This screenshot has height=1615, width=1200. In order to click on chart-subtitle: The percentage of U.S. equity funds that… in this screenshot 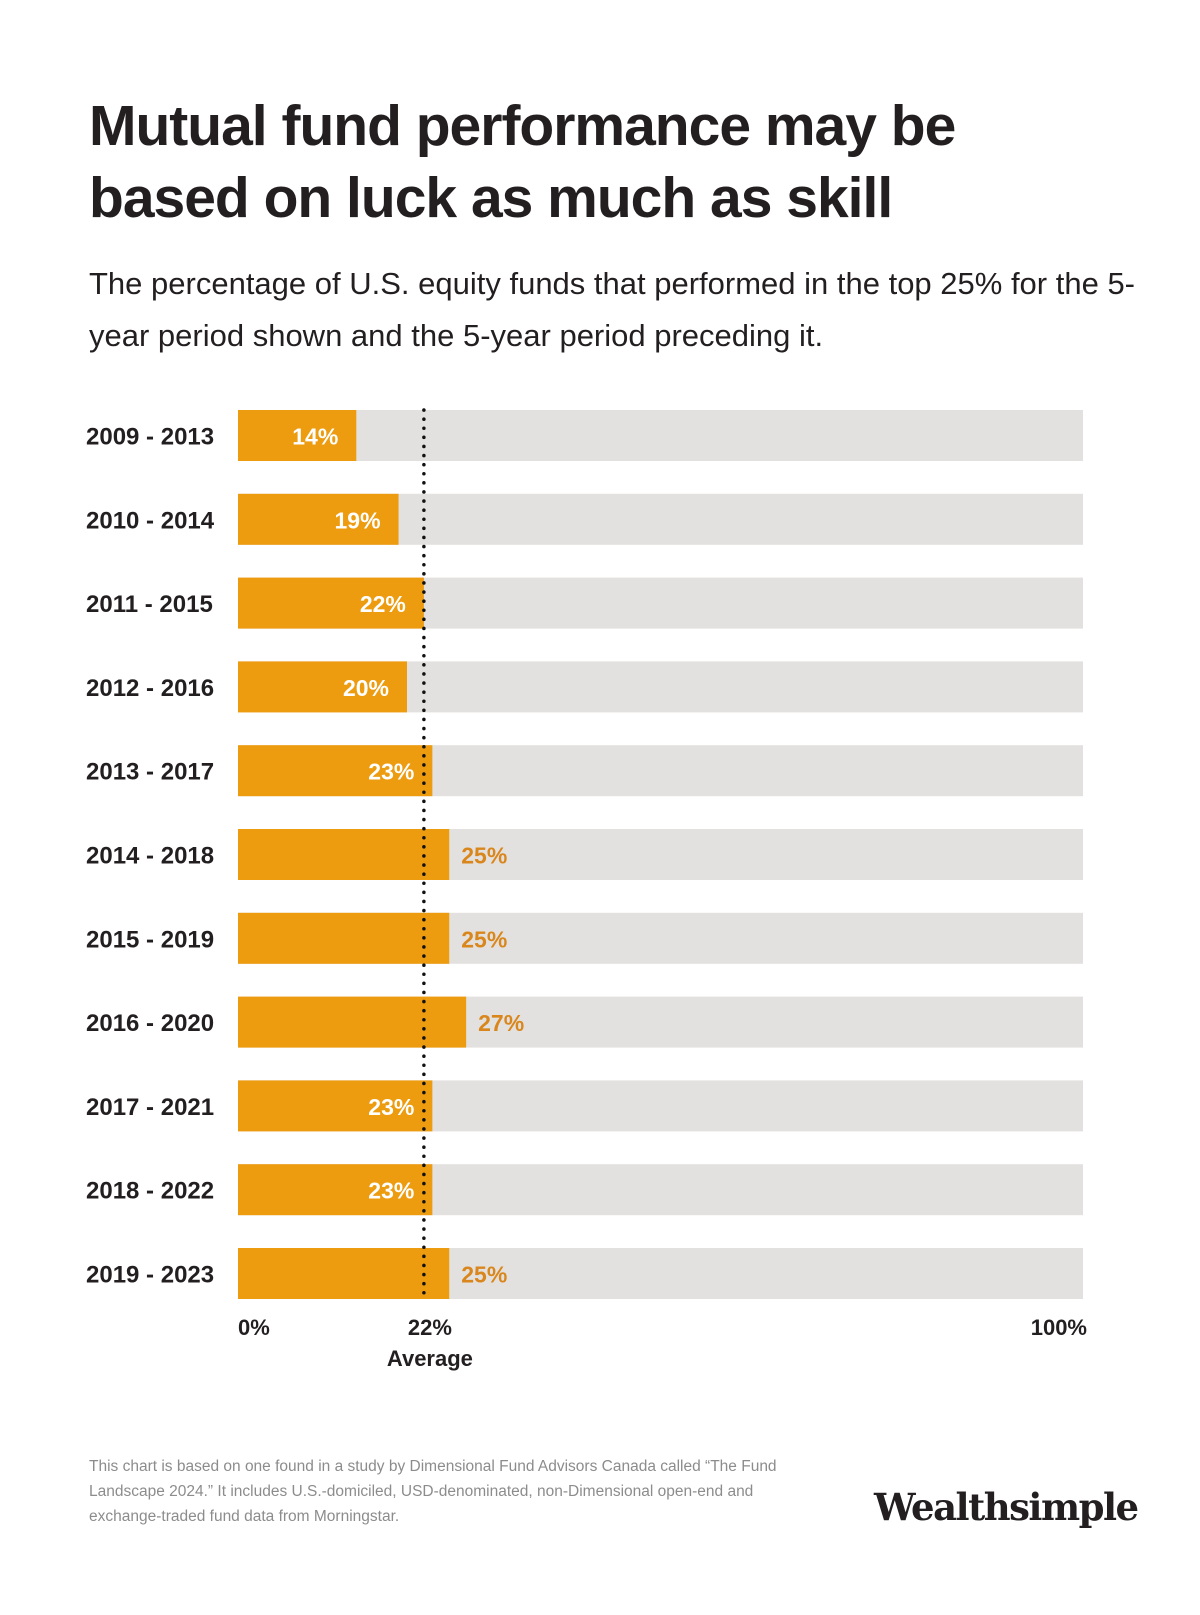, I will do `click(612, 309)`.